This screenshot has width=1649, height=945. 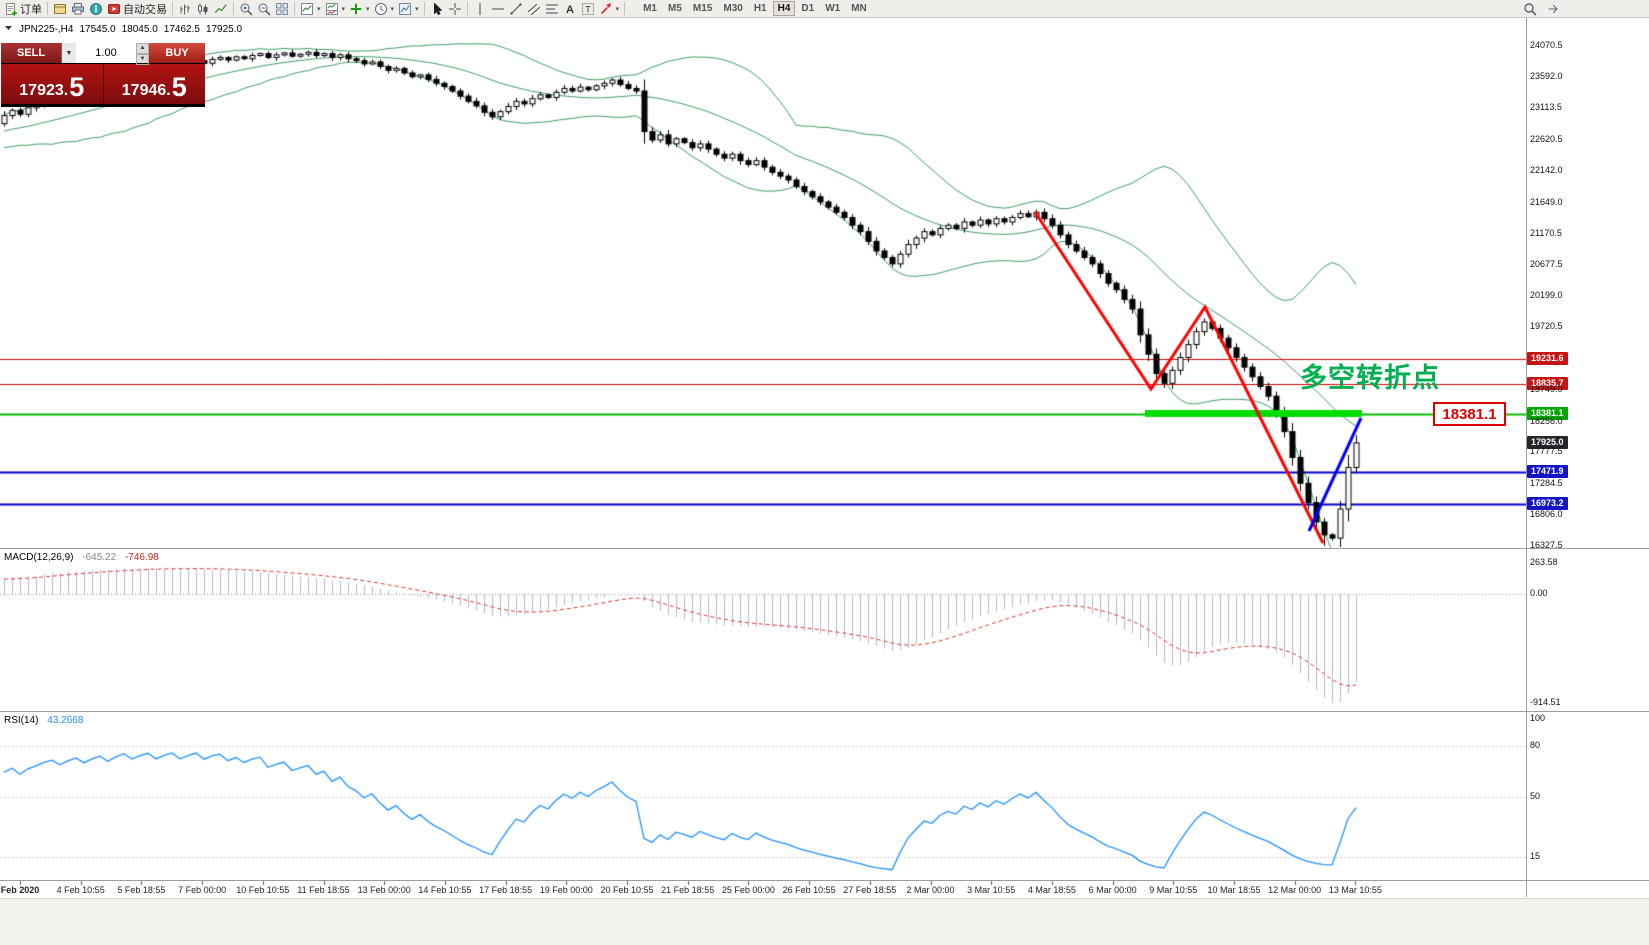 I want to click on rsi-label: RSI(14) 43.2668, so click(x=43, y=720).